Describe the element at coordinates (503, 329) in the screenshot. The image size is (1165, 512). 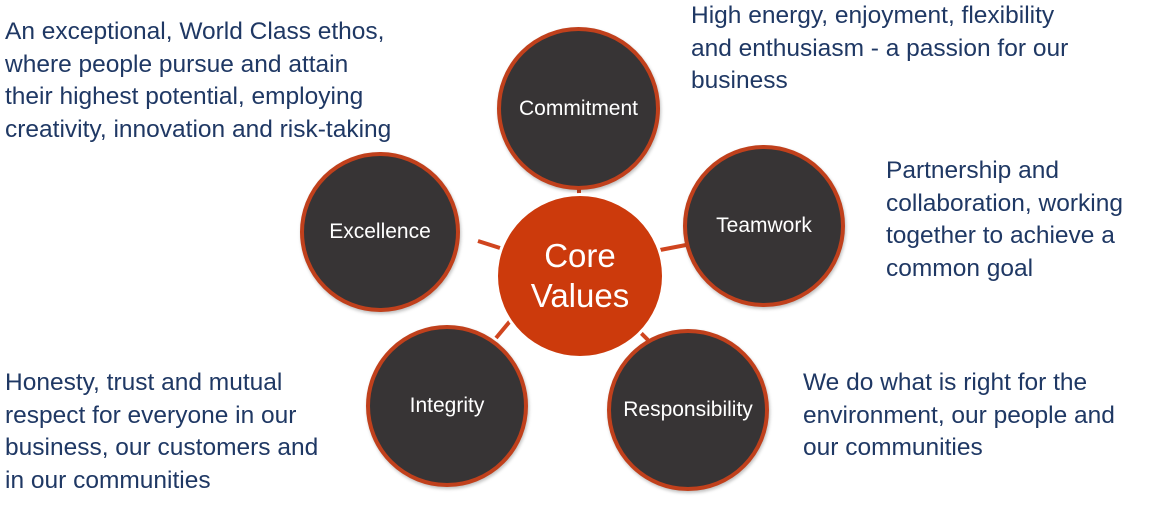
I see `connector-integrity` at that location.